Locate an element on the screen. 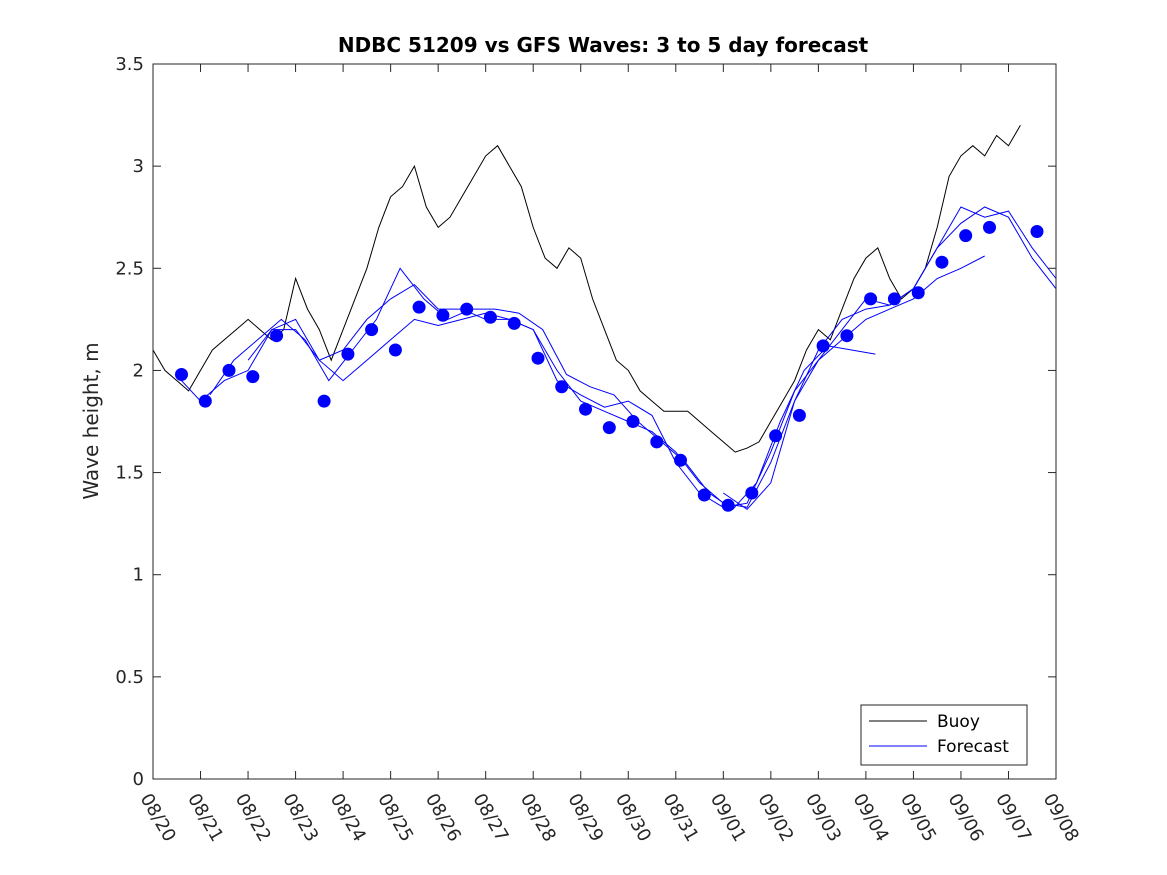 This screenshot has width=1167, height=875. x-tick-label: 08/22 is located at coordinates (253, 817).